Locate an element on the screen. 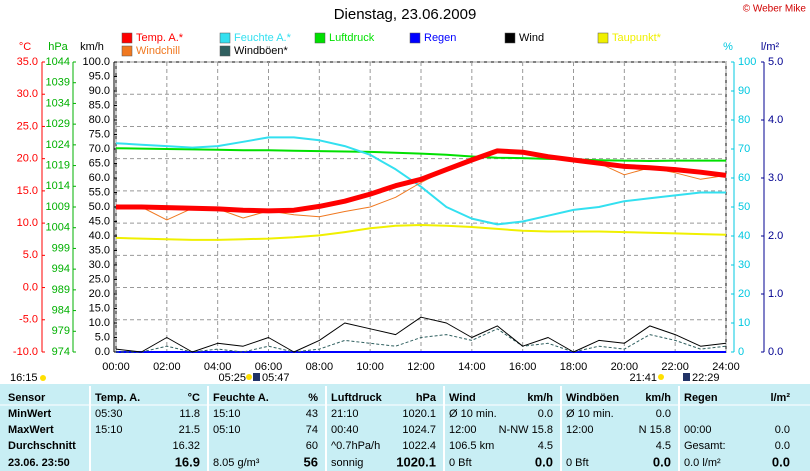 This screenshot has height=471, width=810. y-tick-label: 50.0 is located at coordinates (99, 207).